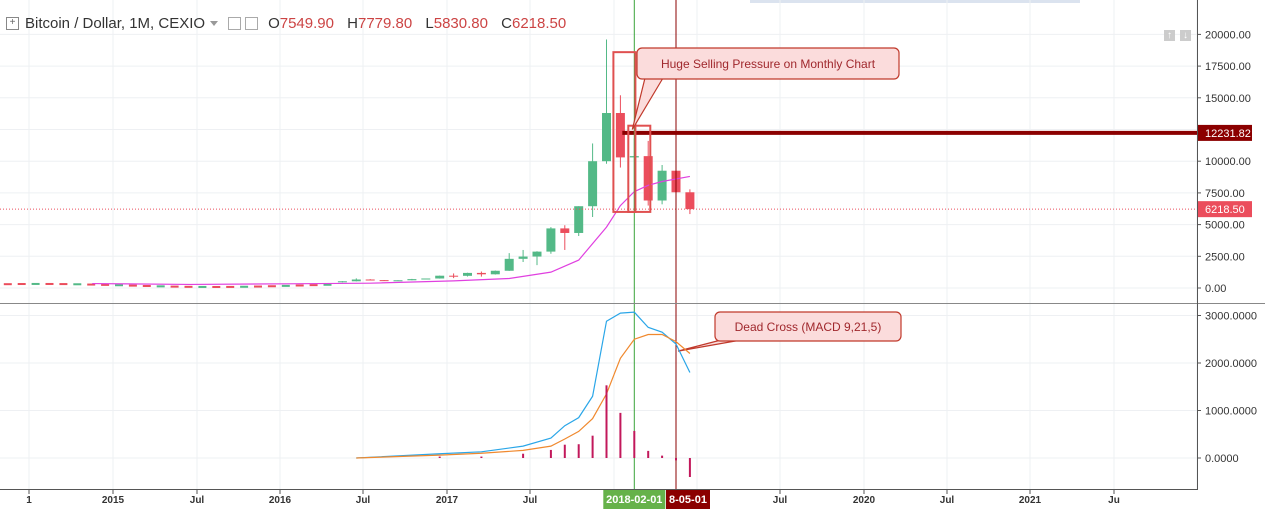 This screenshot has width=1265, height=509. Describe the element at coordinates (1225, 226) in the screenshot. I see `price-tick-label: 5000.00` at that location.